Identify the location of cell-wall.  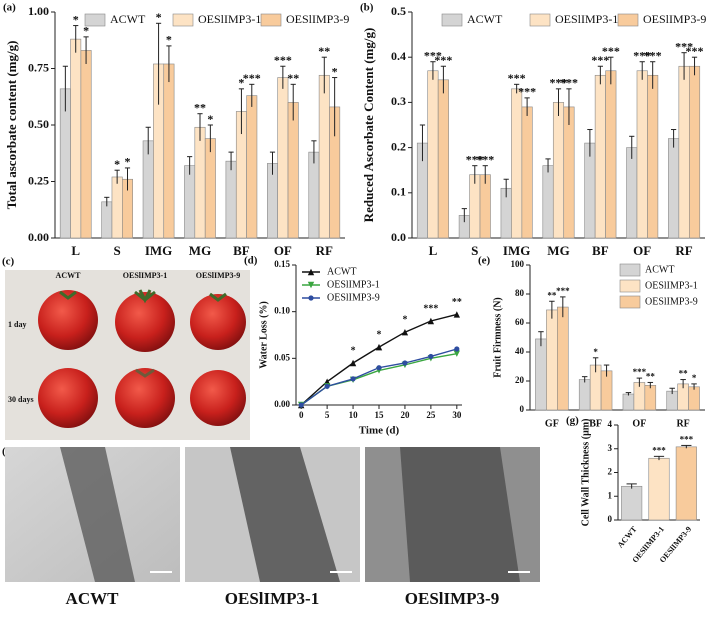
(460, 514).